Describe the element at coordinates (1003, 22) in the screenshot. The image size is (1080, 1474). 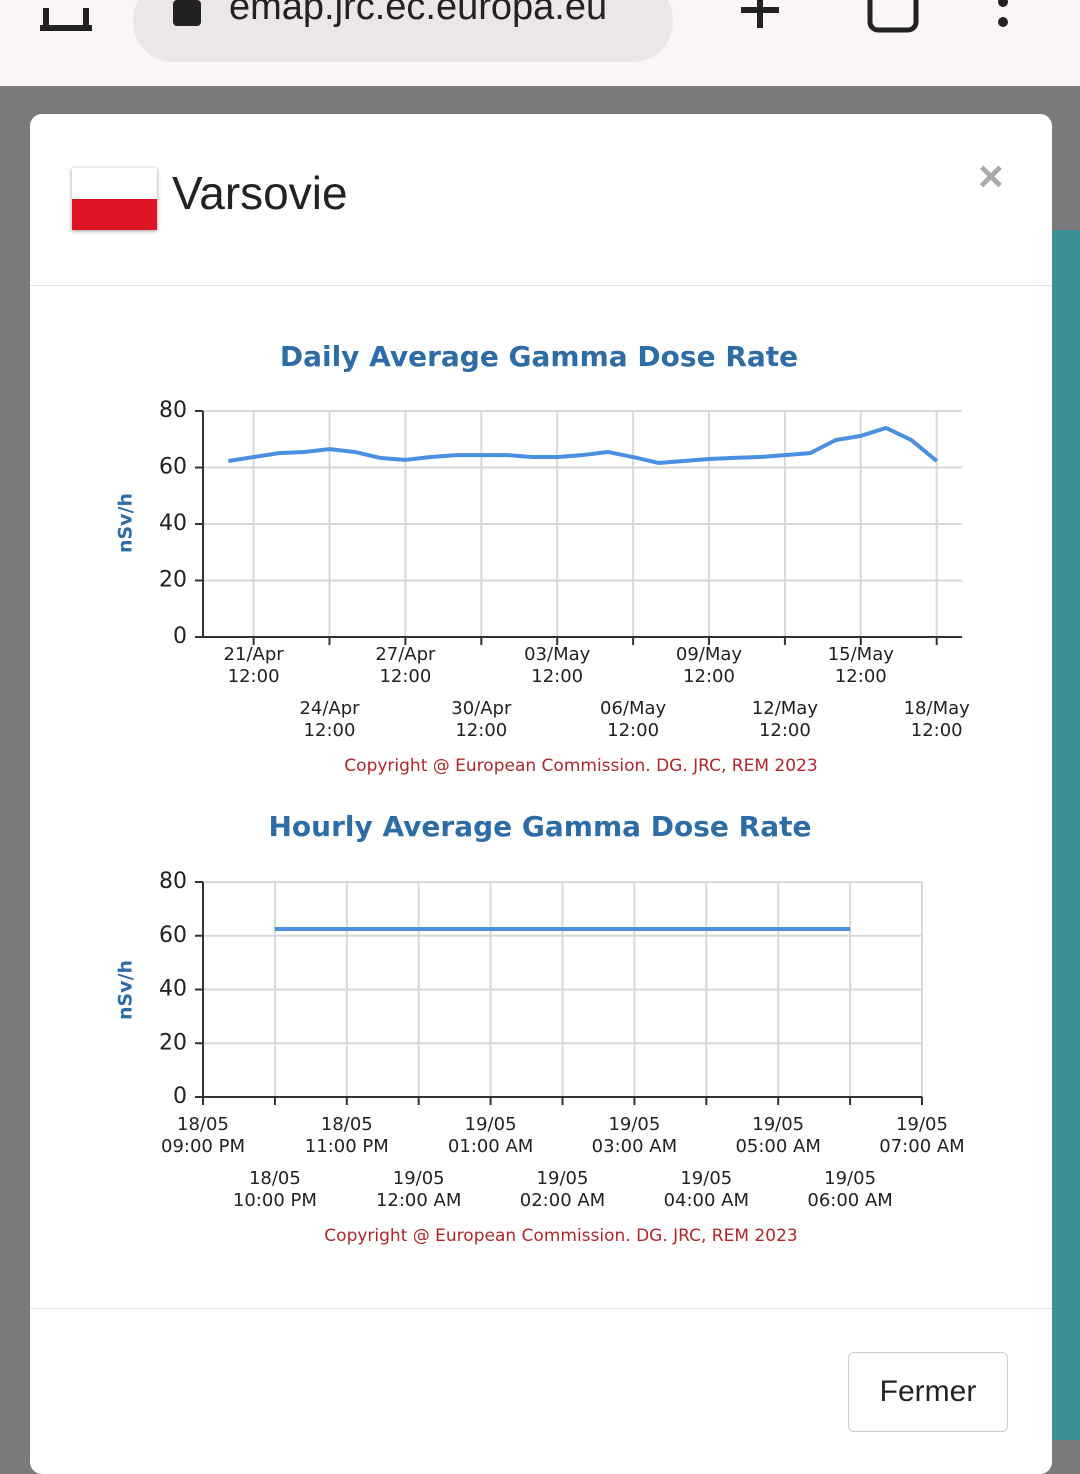
I see `menu-icon` at that location.